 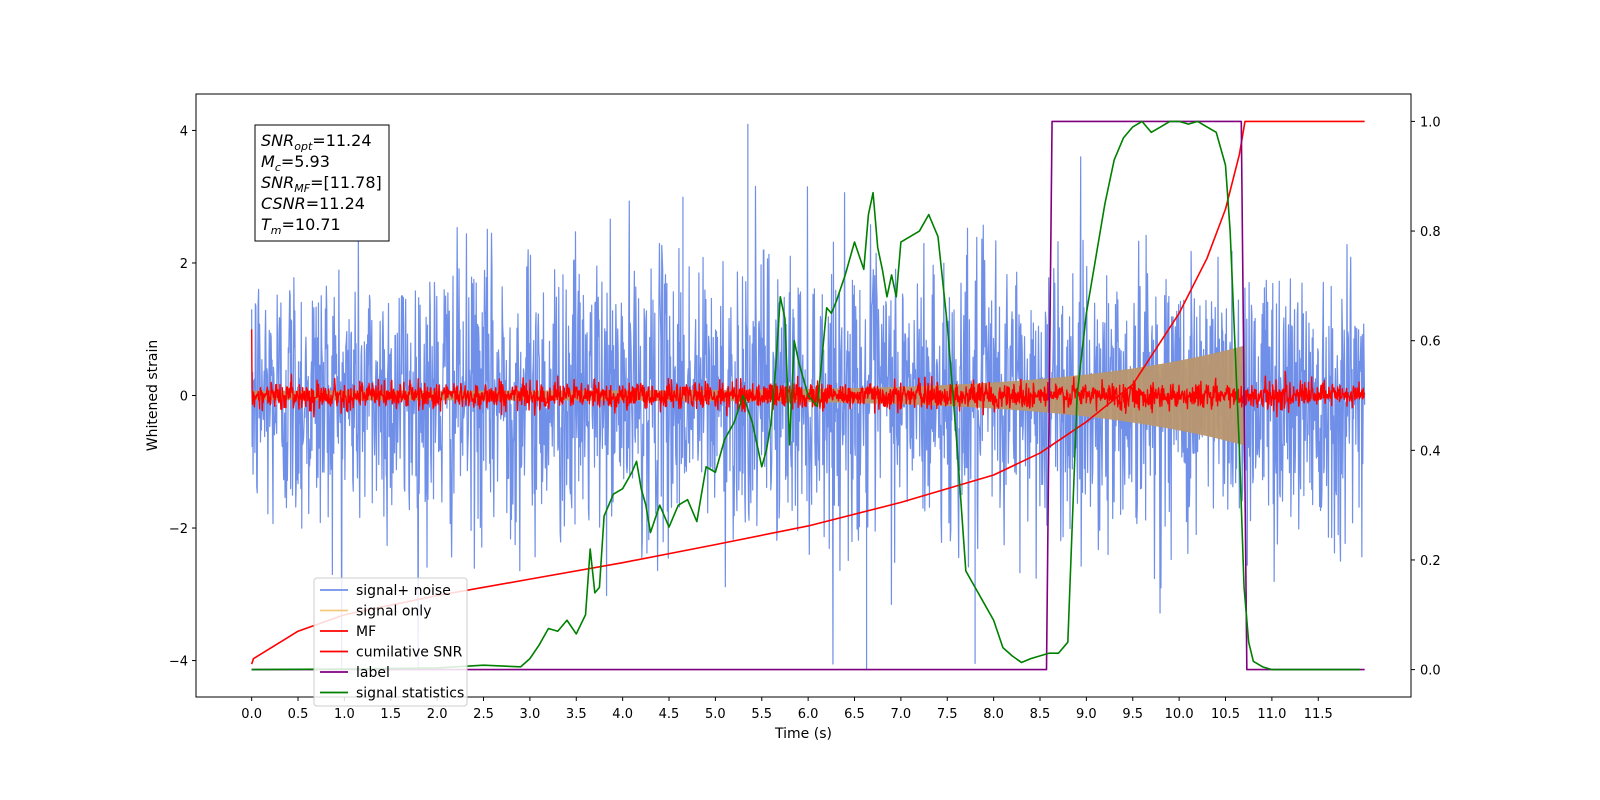 I want to click on annotation-frame, so click(x=322, y=183).